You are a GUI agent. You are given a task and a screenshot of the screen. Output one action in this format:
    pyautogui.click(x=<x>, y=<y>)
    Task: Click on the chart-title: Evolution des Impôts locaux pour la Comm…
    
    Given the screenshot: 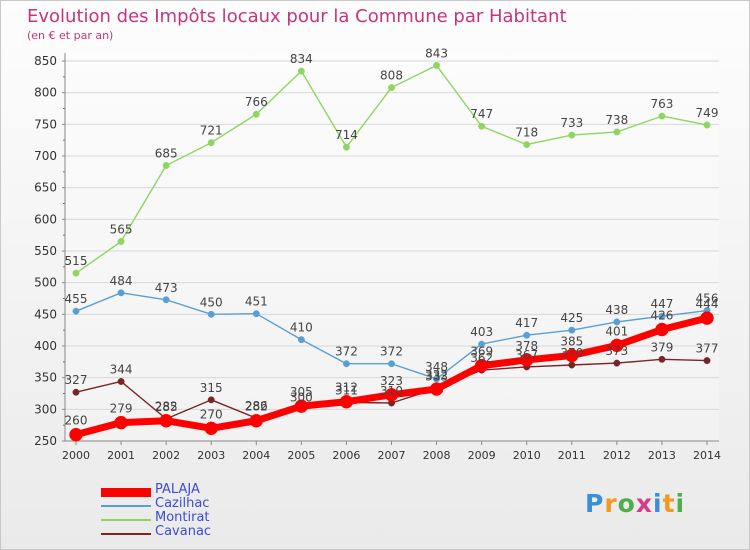 What is the action you would take?
    pyautogui.click(x=297, y=16)
    